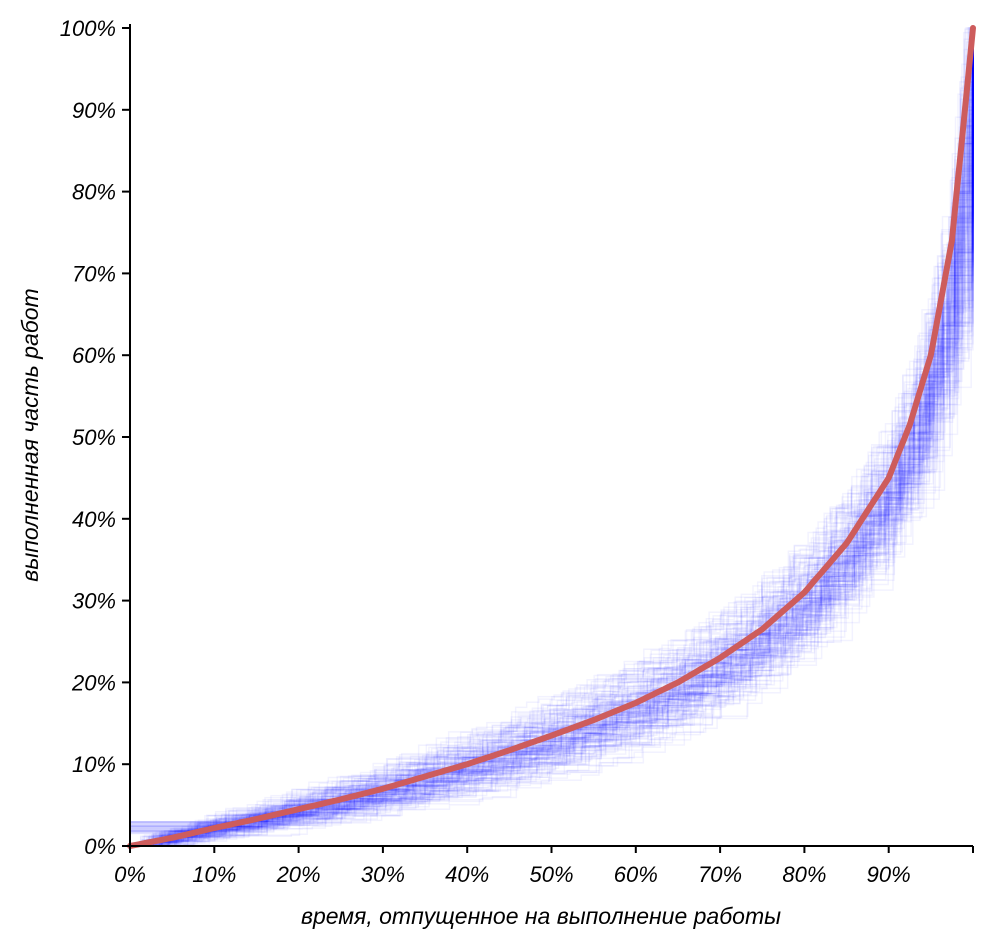 The width and height of the screenshot is (990, 947). Describe the element at coordinates (383, 874) in the screenshot. I see `x-tick-label: 30%` at that location.